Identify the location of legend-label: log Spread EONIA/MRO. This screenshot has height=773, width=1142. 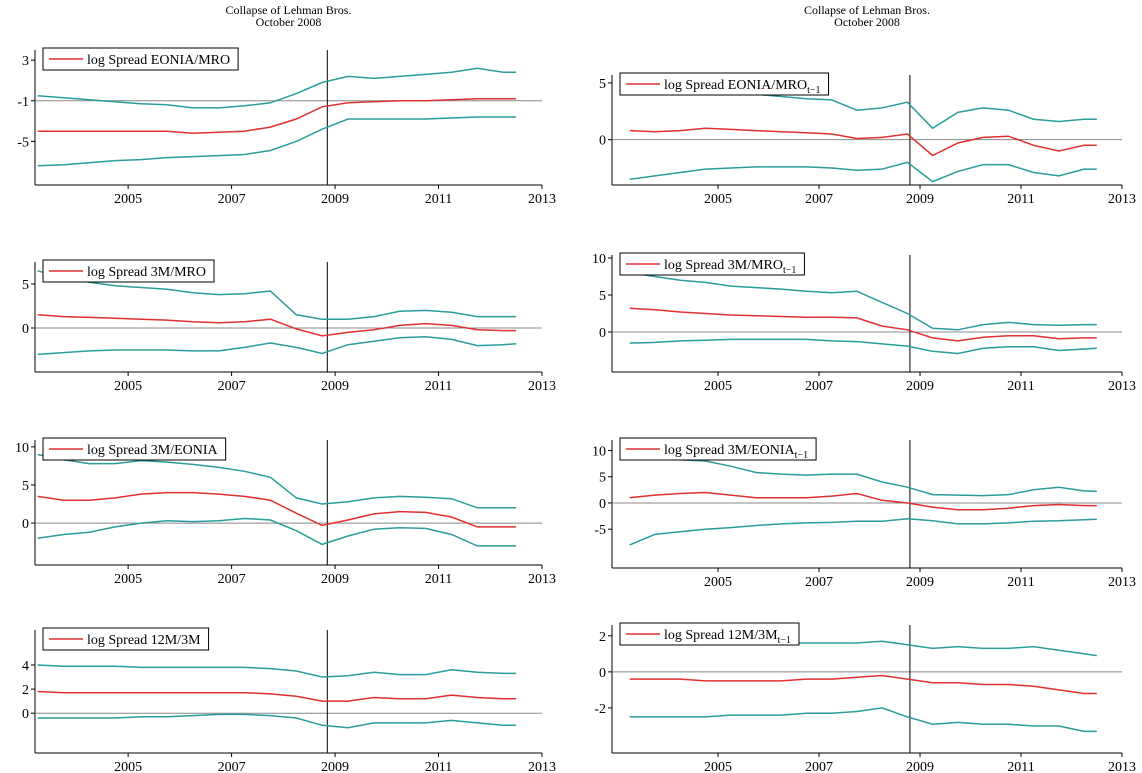
(158, 60).